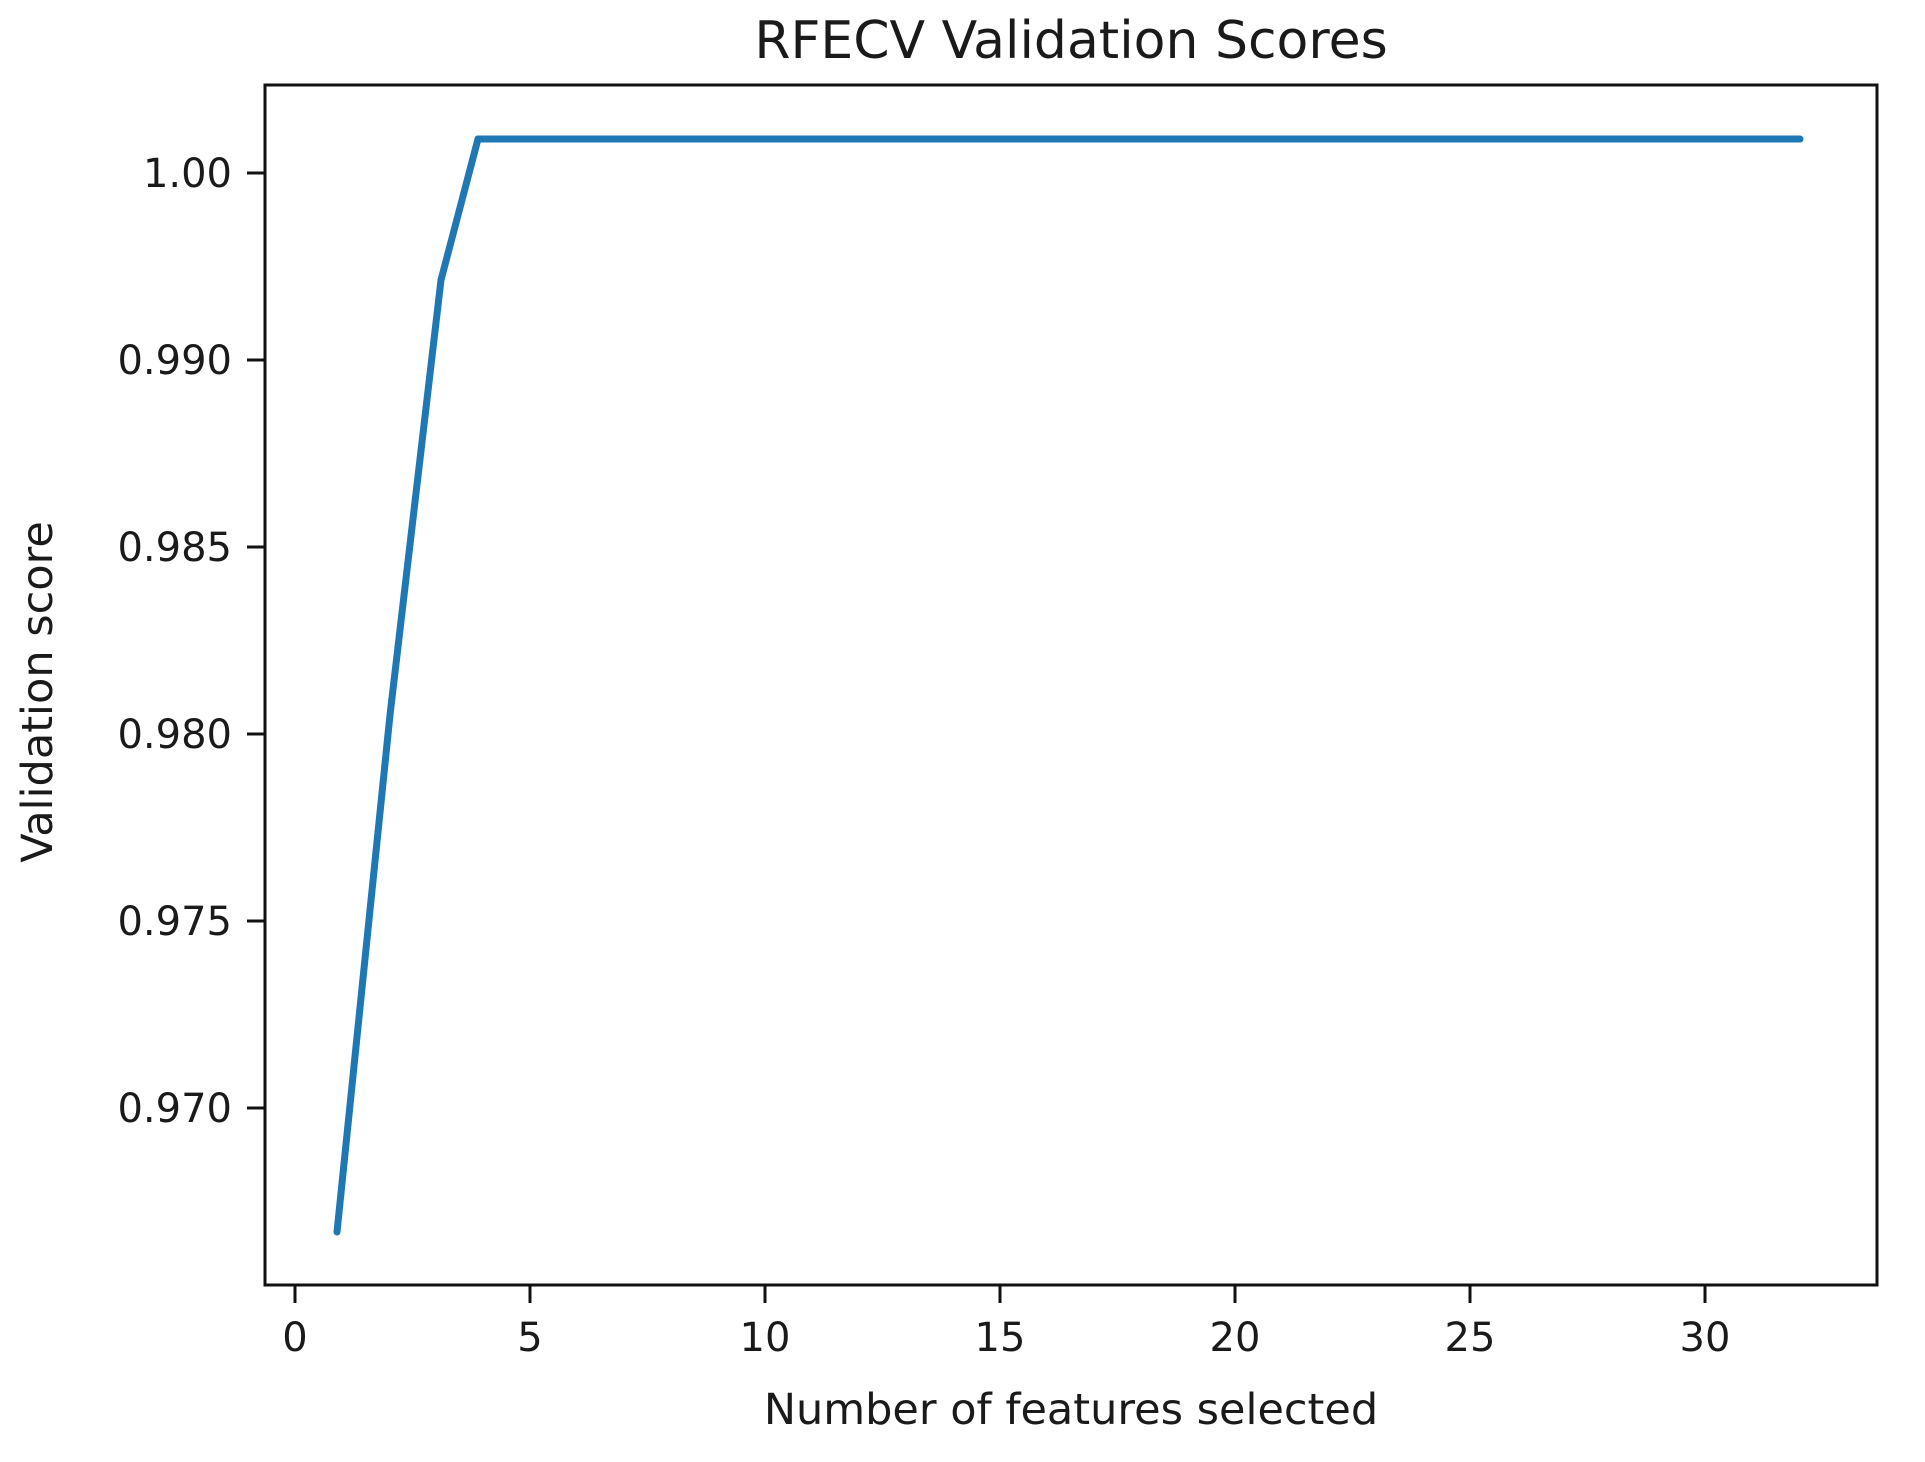 The height and width of the screenshot is (1462, 1925). I want to click on x-axis-ticks: 0 5 10 15 20 25 30, so click(1006, 1323).